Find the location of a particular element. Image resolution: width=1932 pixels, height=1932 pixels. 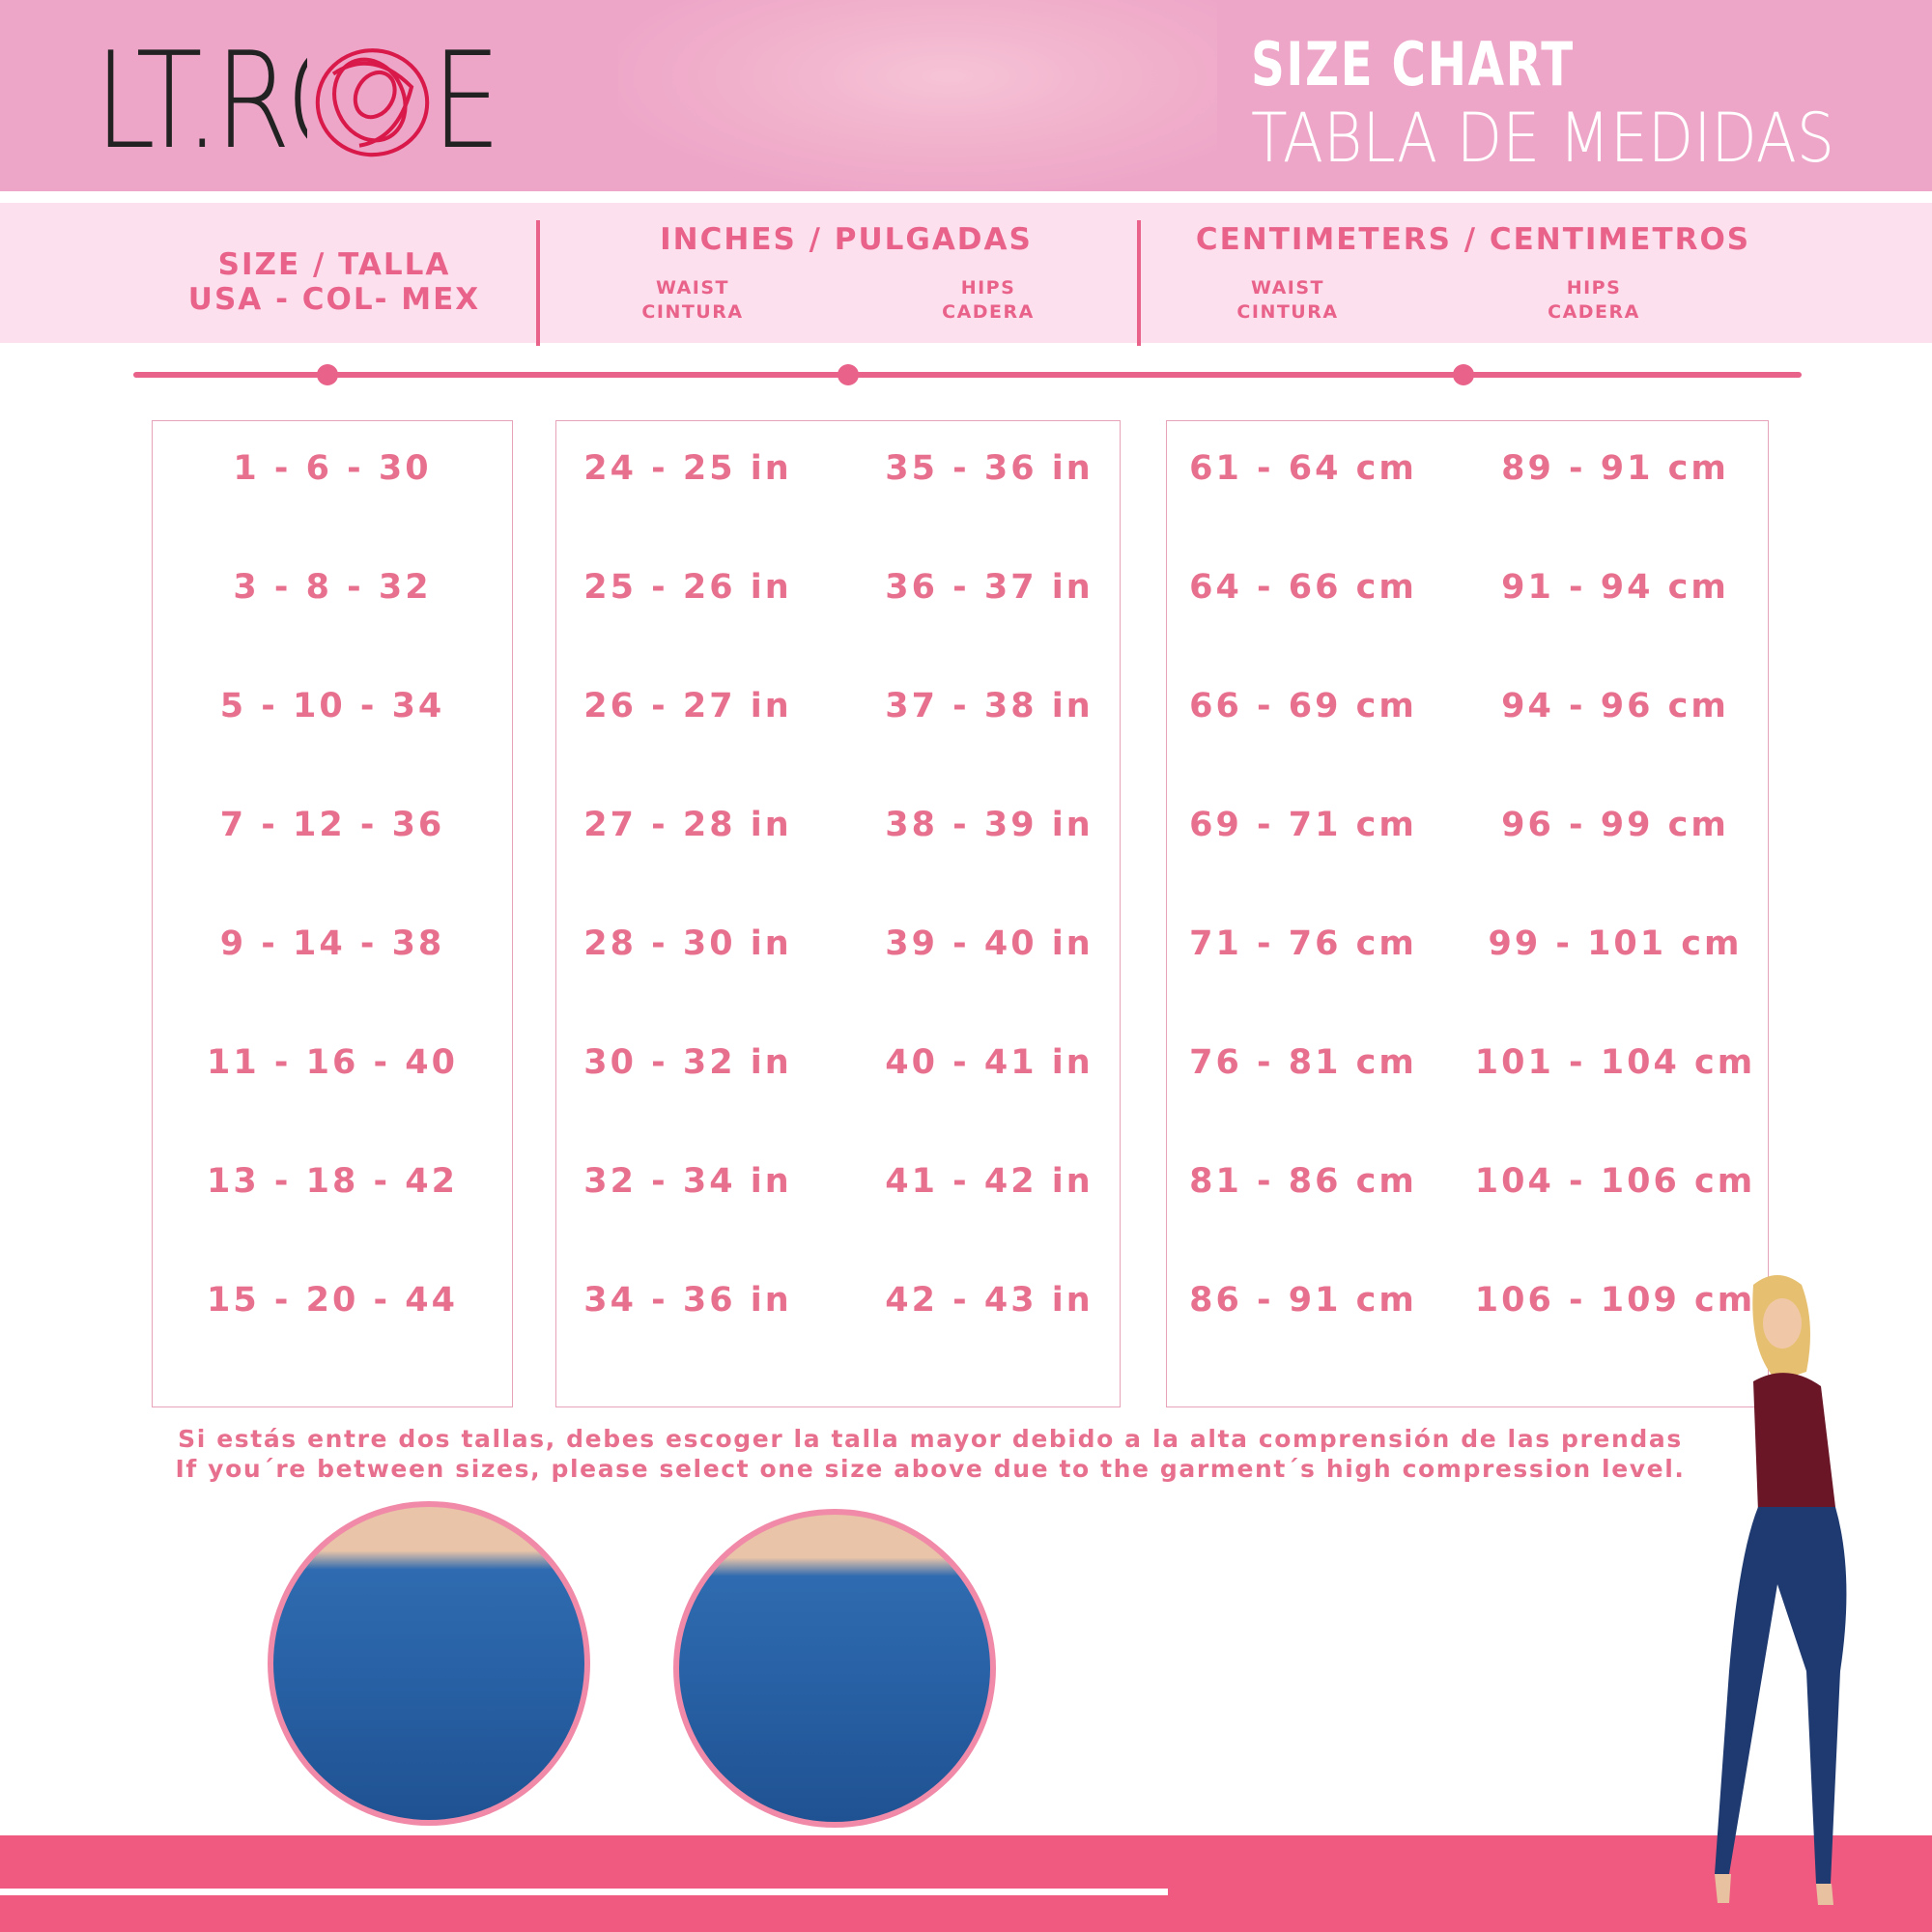

cell-cm-waist: 69 - 71 cm is located at coordinates (1303, 825).